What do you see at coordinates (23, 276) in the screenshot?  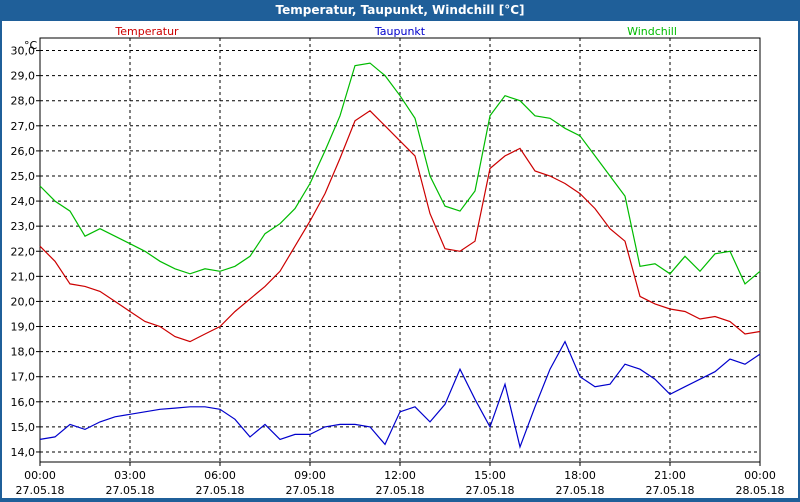 I see `y-tick-label: 21,0` at bounding box center [23, 276].